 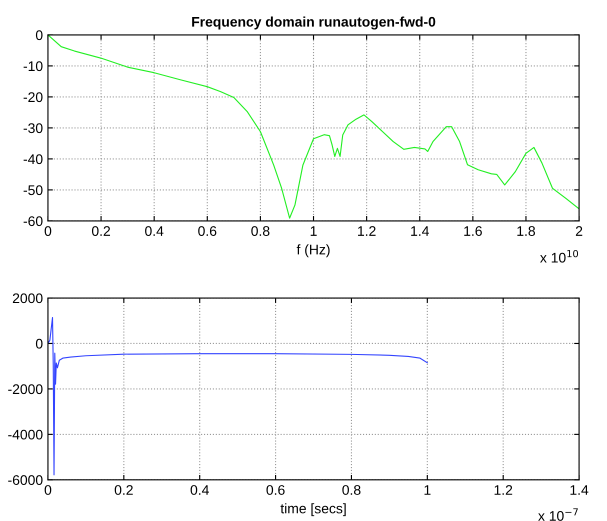 What do you see at coordinates (473, 231) in the screenshot?
I see `x-tick-label: 1.6` at bounding box center [473, 231].